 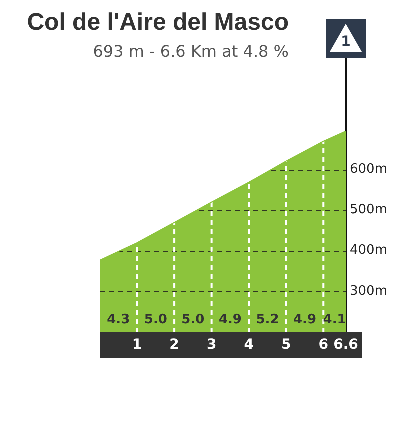 I want to click on x-tick-label: 3, so click(x=211, y=345).